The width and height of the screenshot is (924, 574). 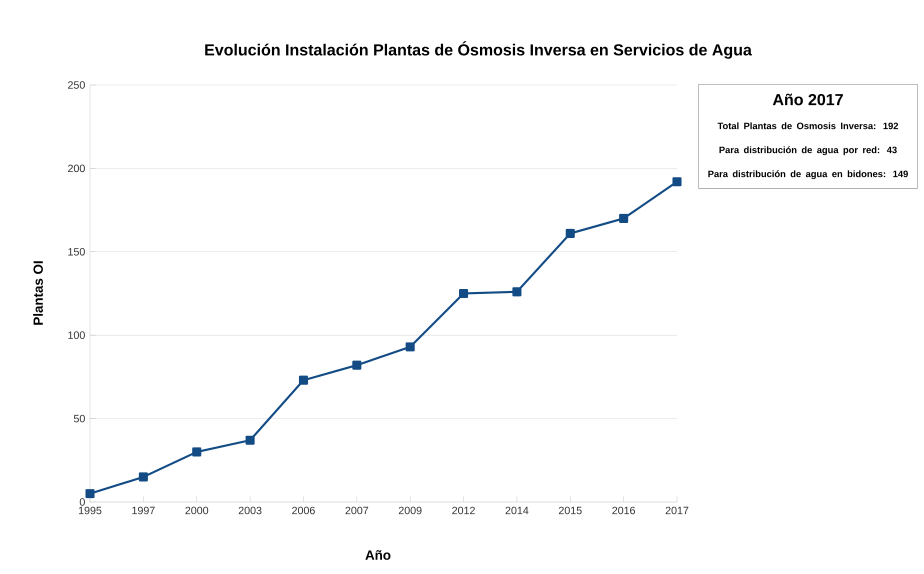 What do you see at coordinates (624, 510) in the screenshot?
I see `x-tick-label: 2016` at bounding box center [624, 510].